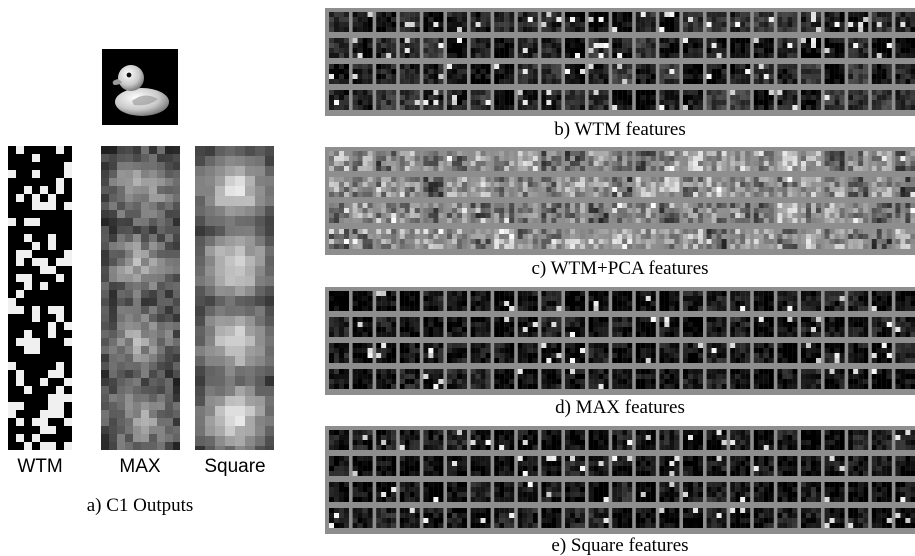  I want to click on square-column-label: Square, so click(235, 466).